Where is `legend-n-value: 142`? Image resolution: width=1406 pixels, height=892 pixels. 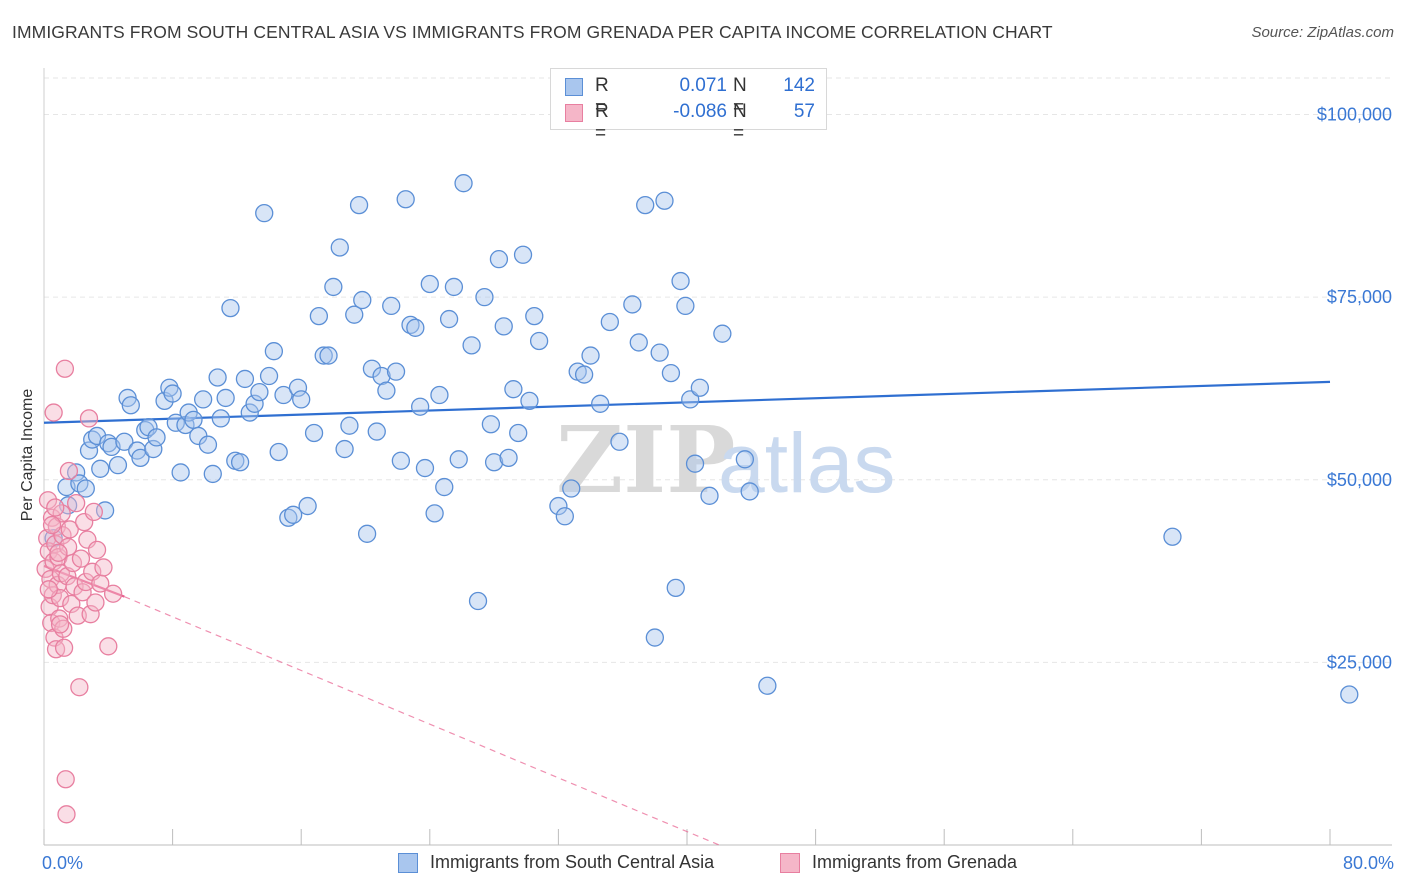 legend-n-value: 142 is located at coordinates (799, 85).